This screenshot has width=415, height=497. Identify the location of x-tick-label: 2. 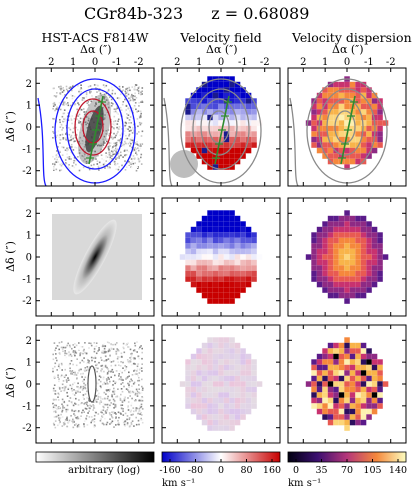
(303, 62).